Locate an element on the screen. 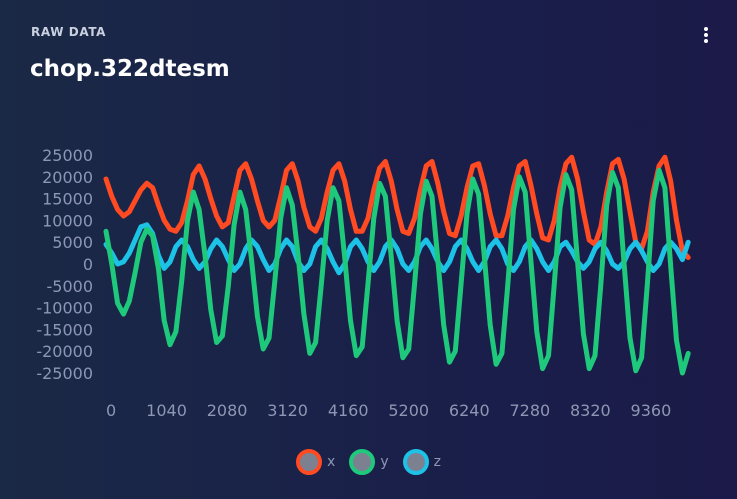  y-tick-label: 15000 is located at coordinates (67, 199).